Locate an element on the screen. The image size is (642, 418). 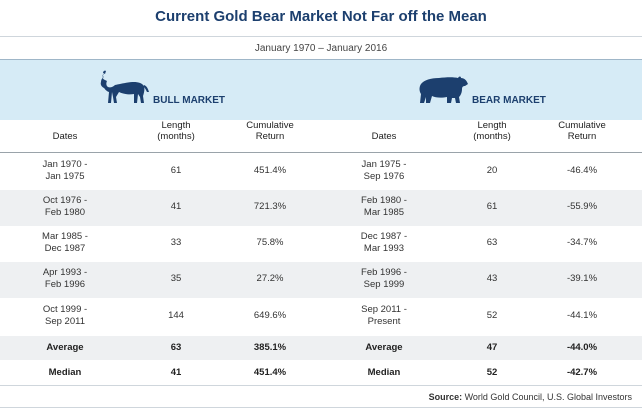
bull-length-header-line2: (months) is located at coordinates (176, 136).